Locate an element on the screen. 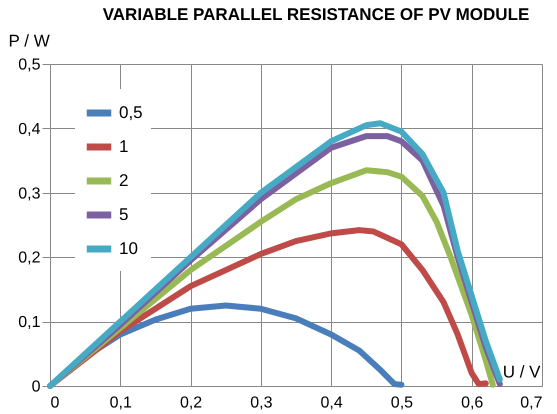 The width and height of the screenshot is (557, 414). y-tick-label: 0,5 is located at coordinates (29, 65).